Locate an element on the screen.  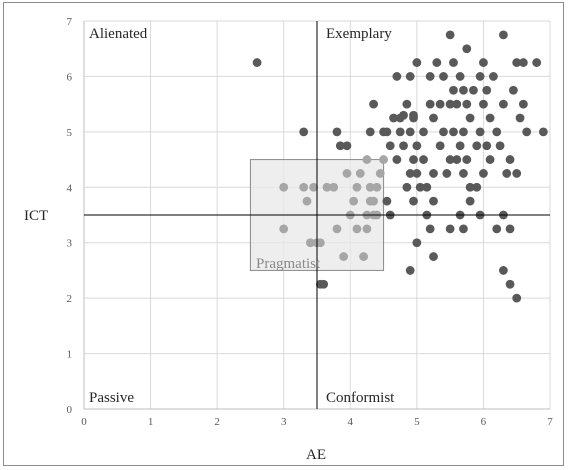
x-tick-label: 6 is located at coordinates (484, 422).